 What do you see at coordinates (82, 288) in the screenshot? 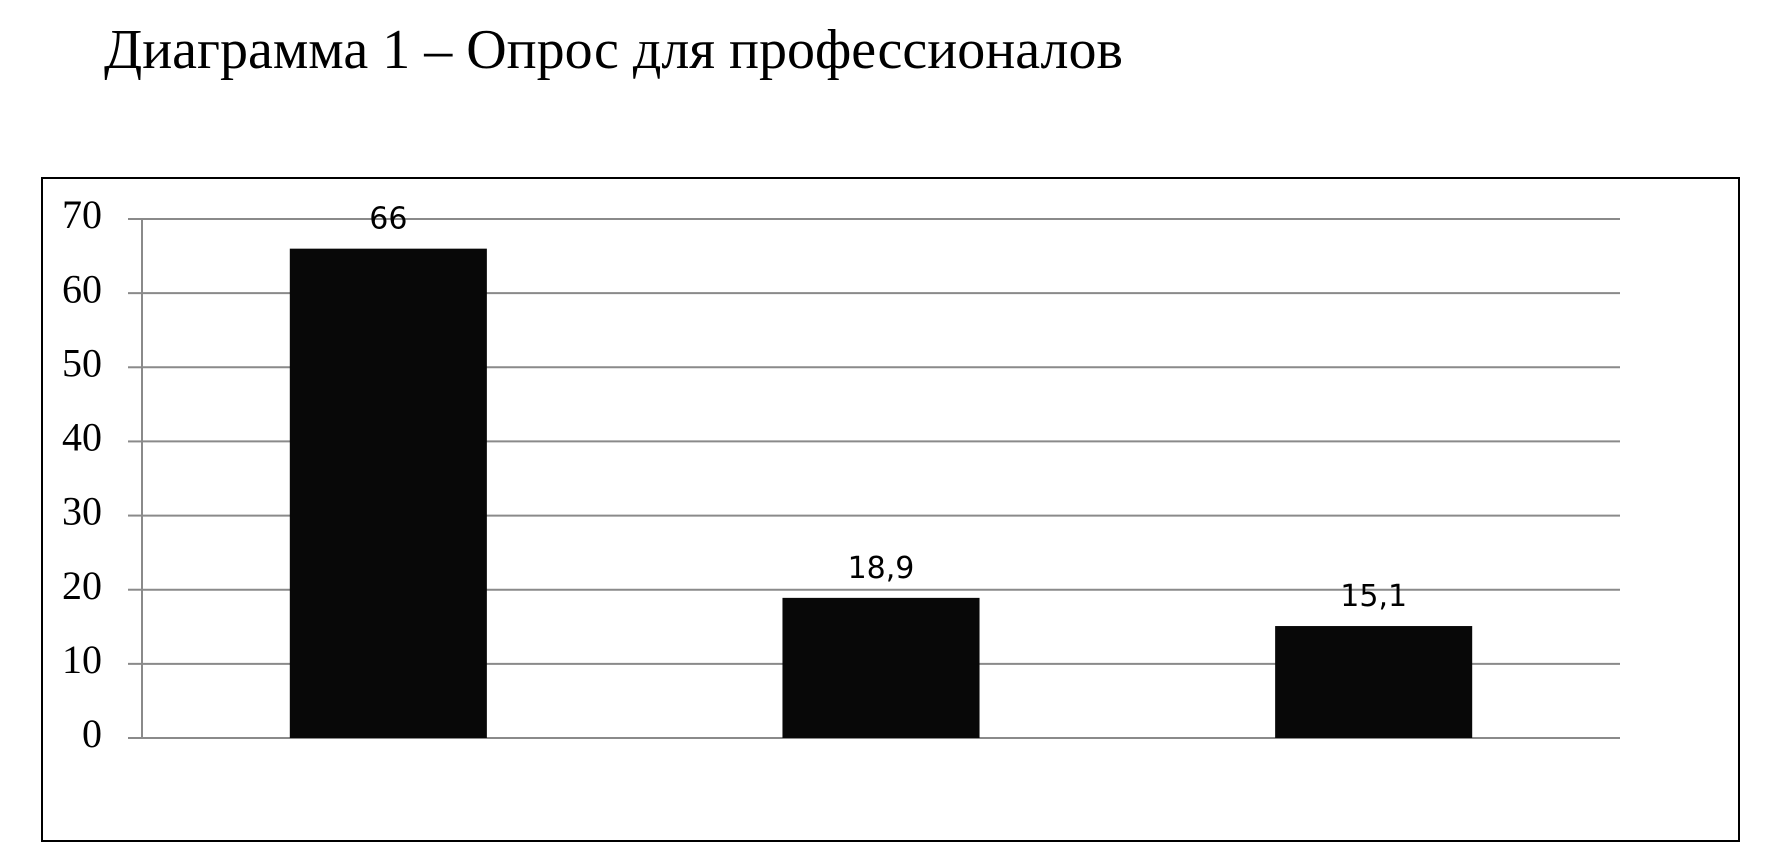
I see `y-tick-label: 60` at bounding box center [82, 288].